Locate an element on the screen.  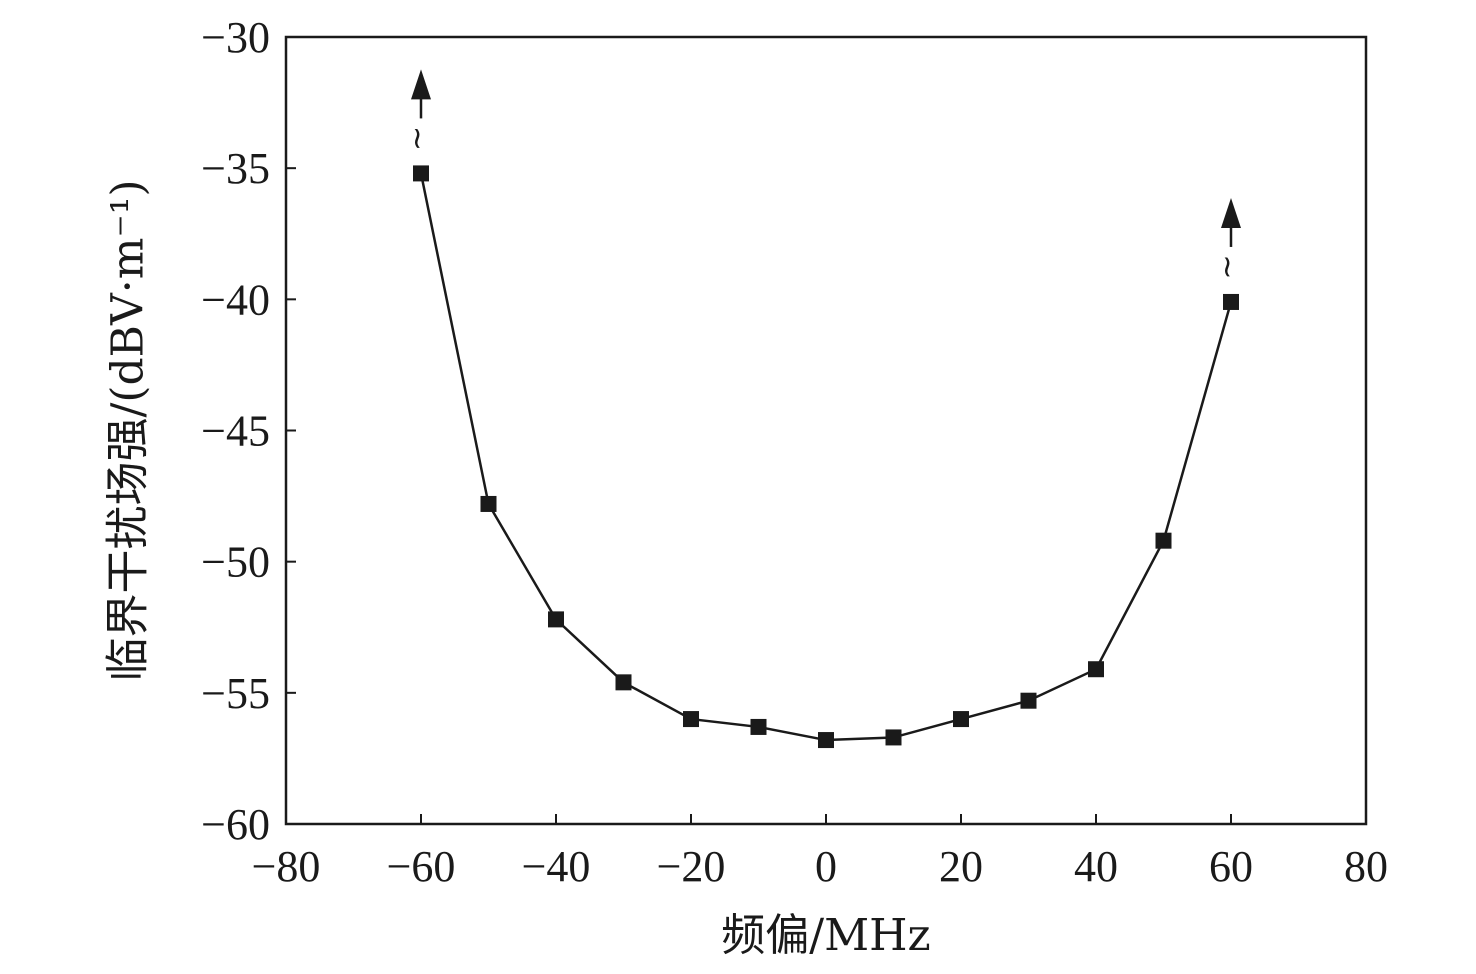
x-tick-label: 0 is located at coordinates (826, 866).